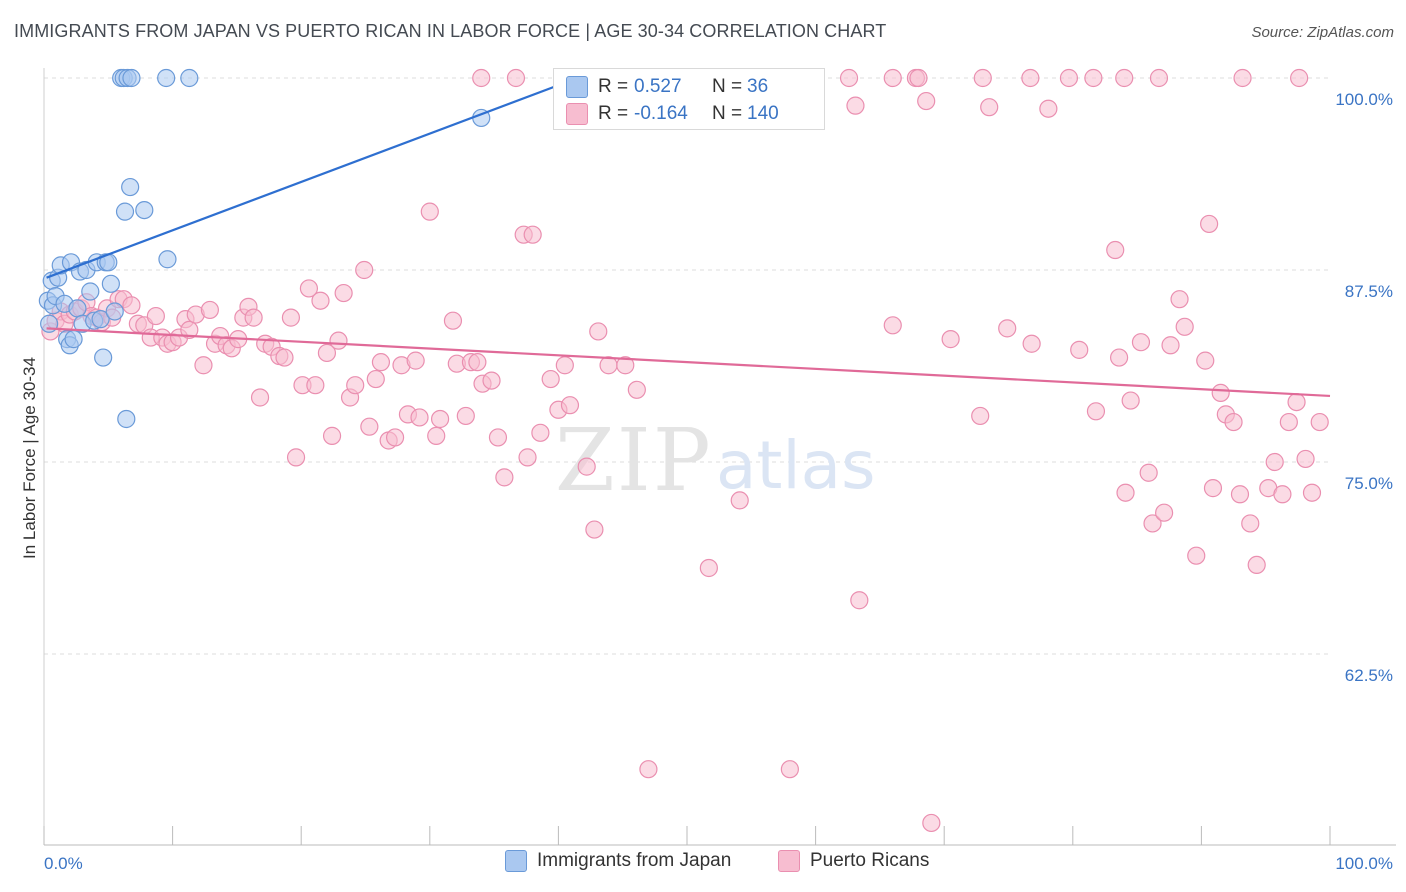 This screenshot has height=892, width=1406. Describe the element at coordinates (577, 114) in the screenshot. I see `pr-swatch` at that location.